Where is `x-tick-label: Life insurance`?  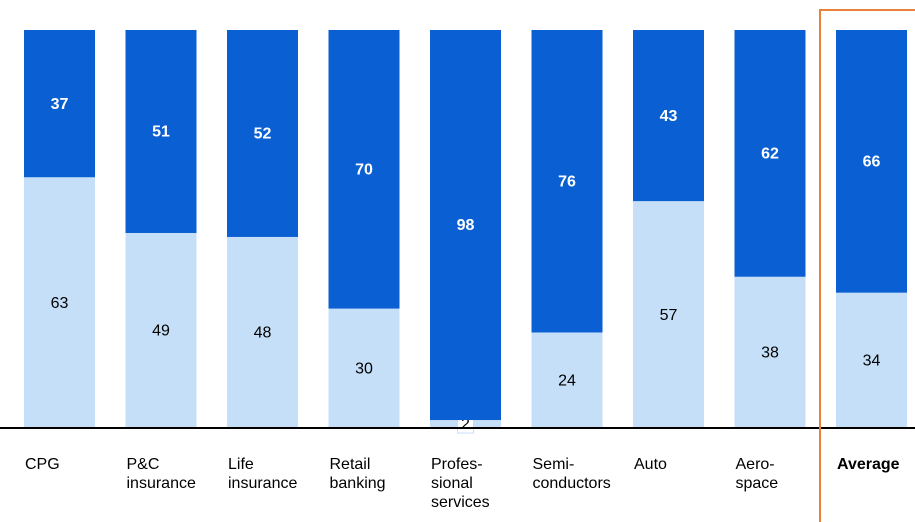 x-tick-label: Life insurance is located at coordinates (263, 474).